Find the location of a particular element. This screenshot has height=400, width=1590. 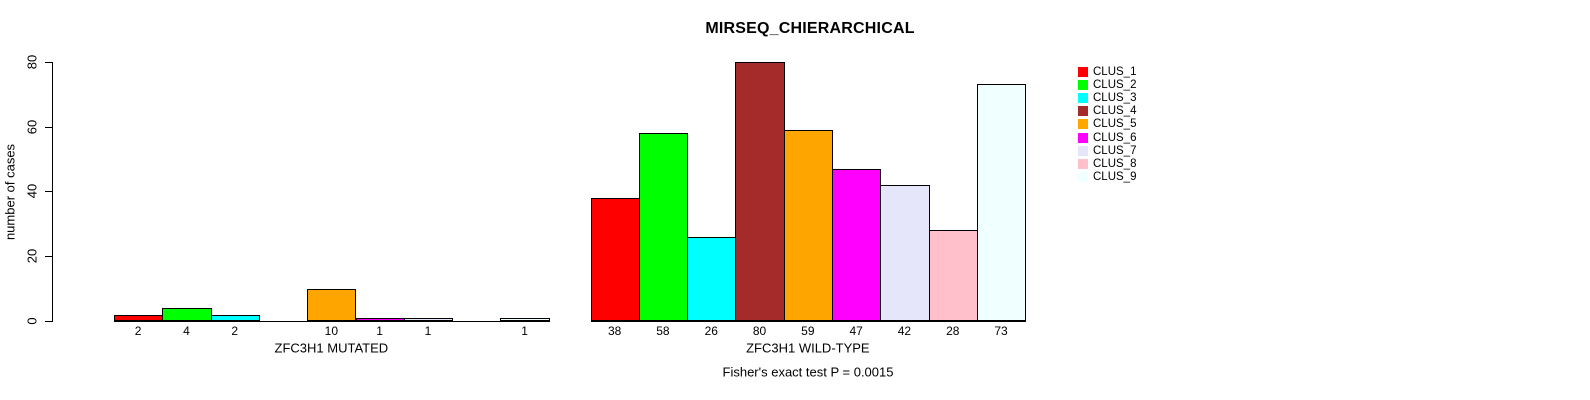

bar-value-label: 80 is located at coordinates (759, 331).